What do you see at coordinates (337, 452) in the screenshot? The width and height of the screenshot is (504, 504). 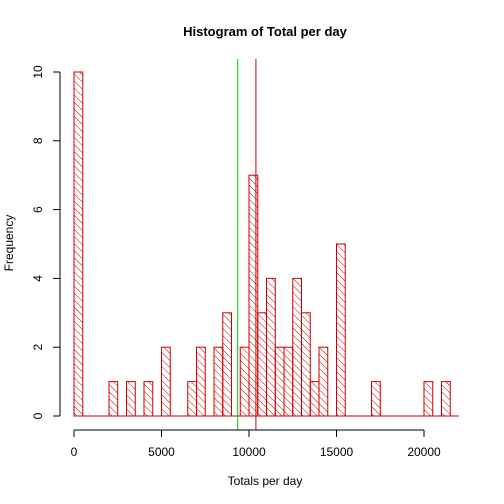 I see `x-tick-label: 15000` at bounding box center [337, 452].